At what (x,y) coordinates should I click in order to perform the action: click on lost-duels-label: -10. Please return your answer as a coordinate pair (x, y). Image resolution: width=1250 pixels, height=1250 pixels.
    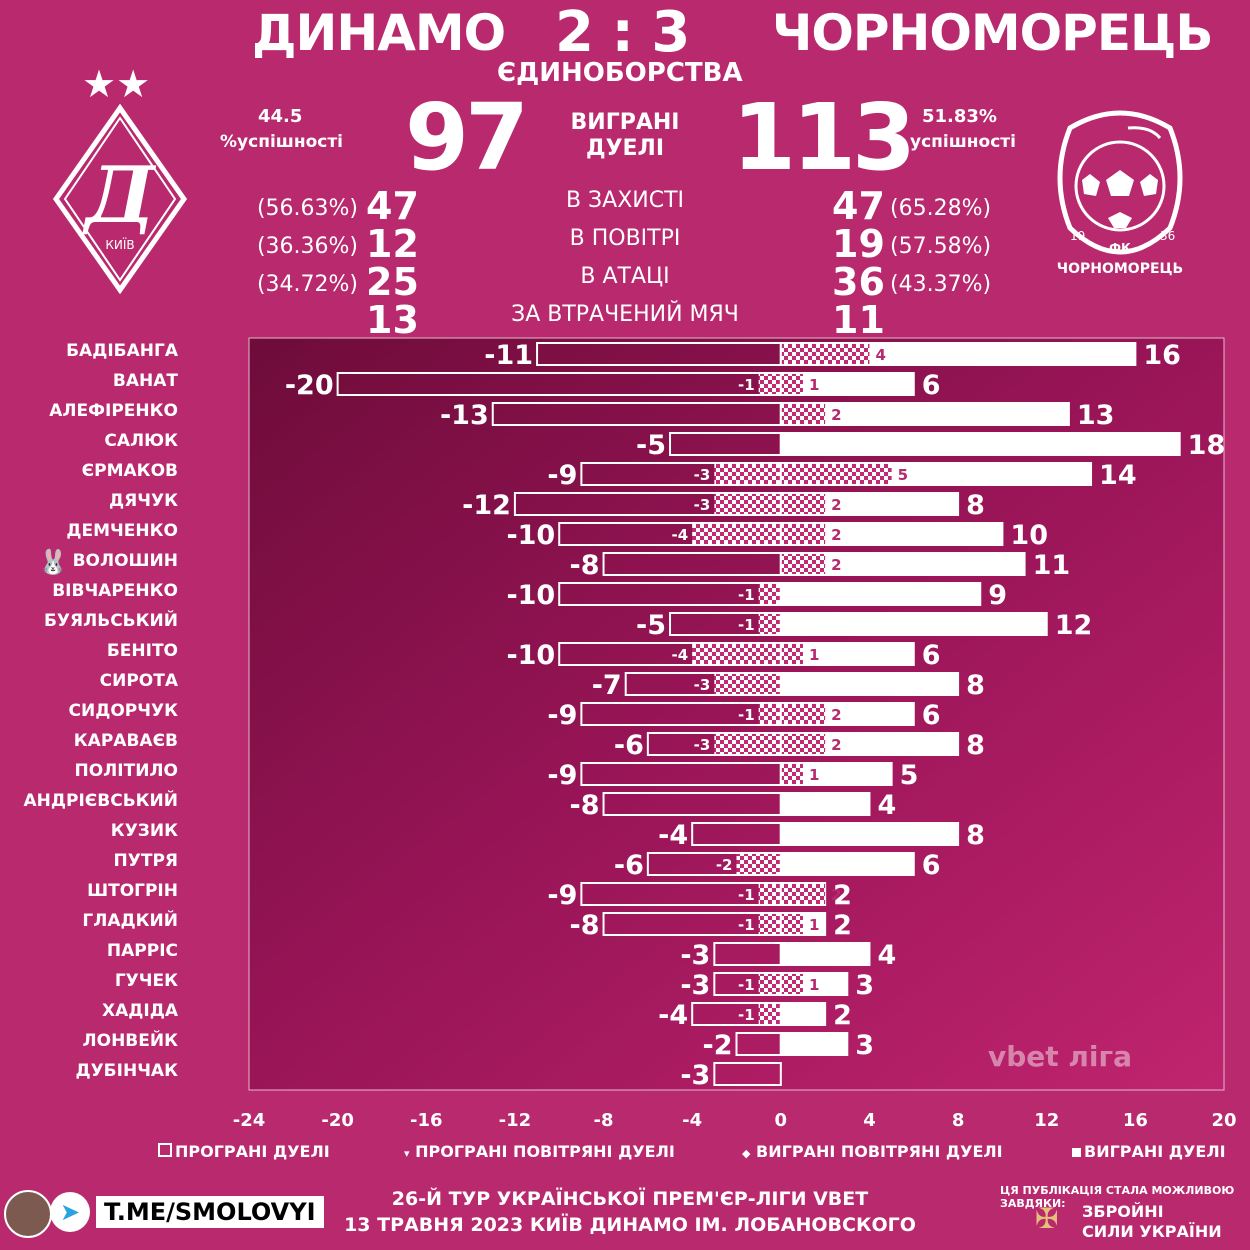
    Looking at the image, I should click on (530, 595).